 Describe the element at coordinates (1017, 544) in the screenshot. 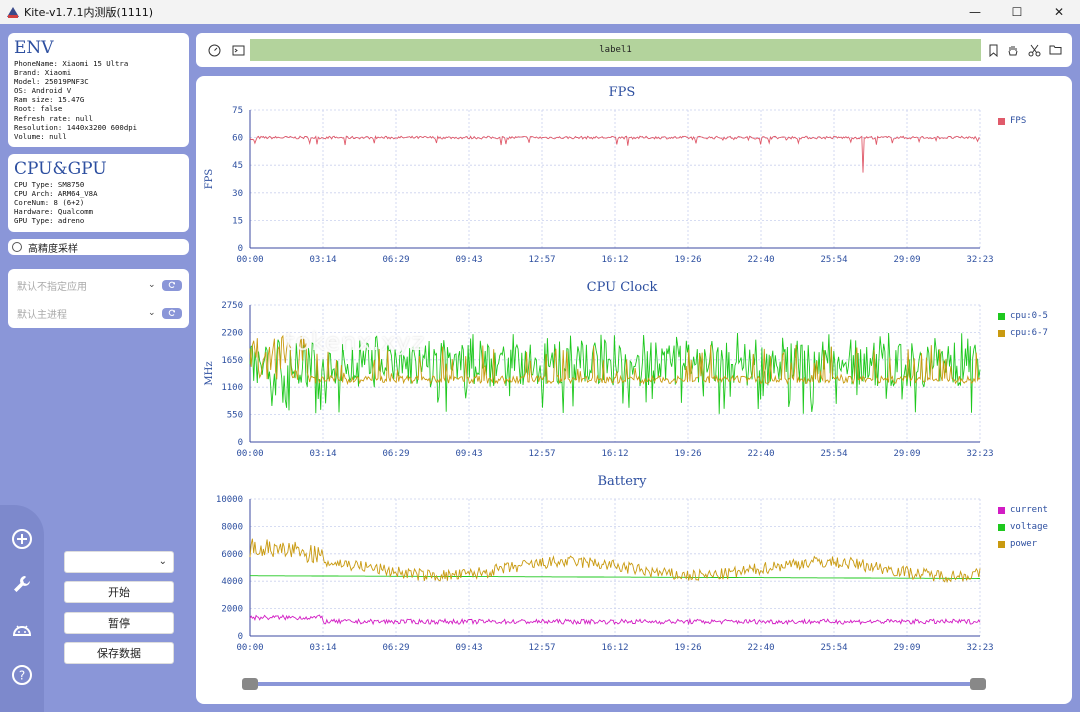

I see `legend-item: power` at that location.